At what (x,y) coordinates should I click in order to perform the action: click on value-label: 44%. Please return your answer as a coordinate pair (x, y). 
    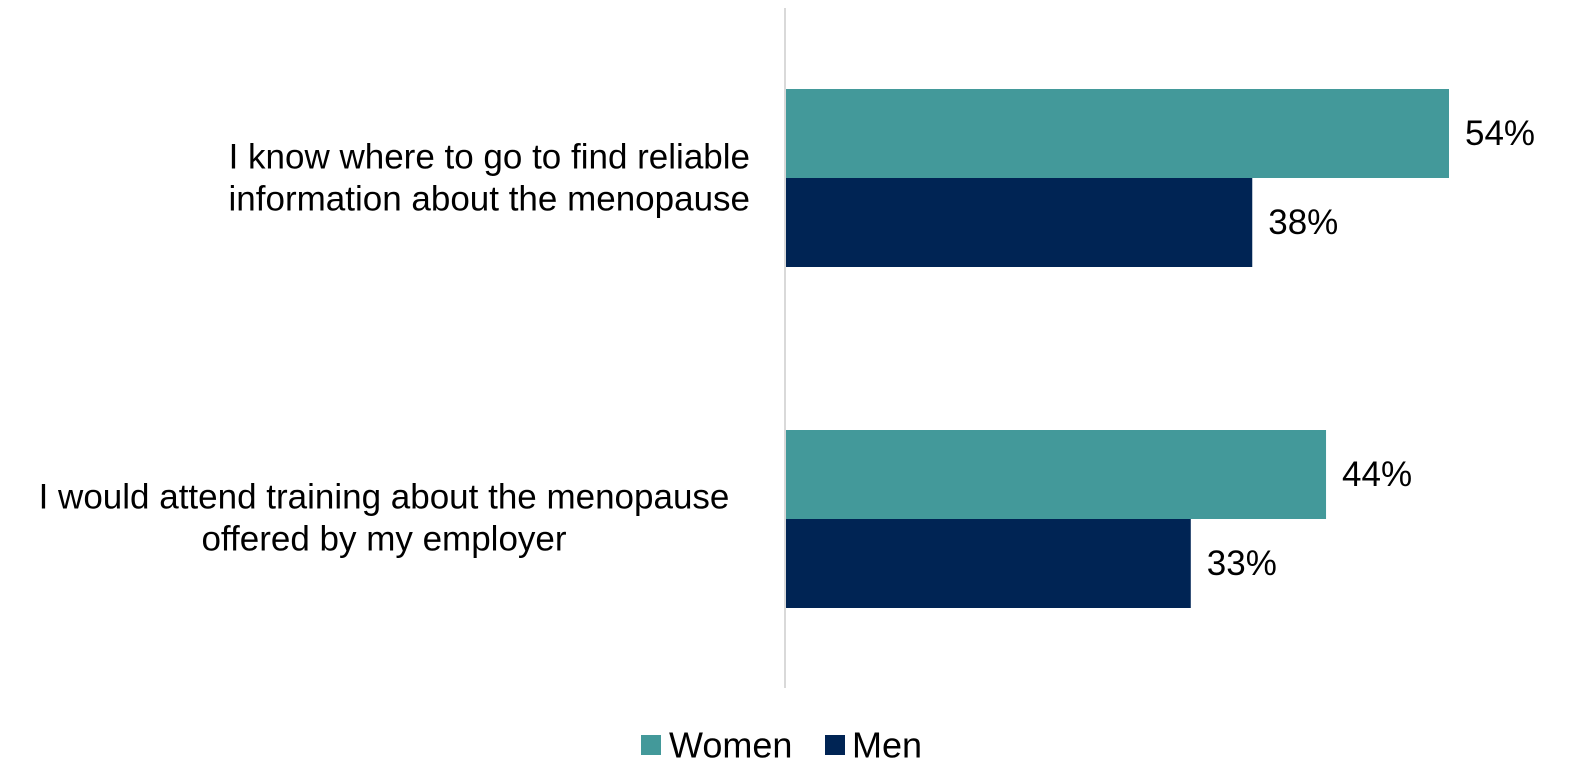
    Looking at the image, I should click on (1377, 474).